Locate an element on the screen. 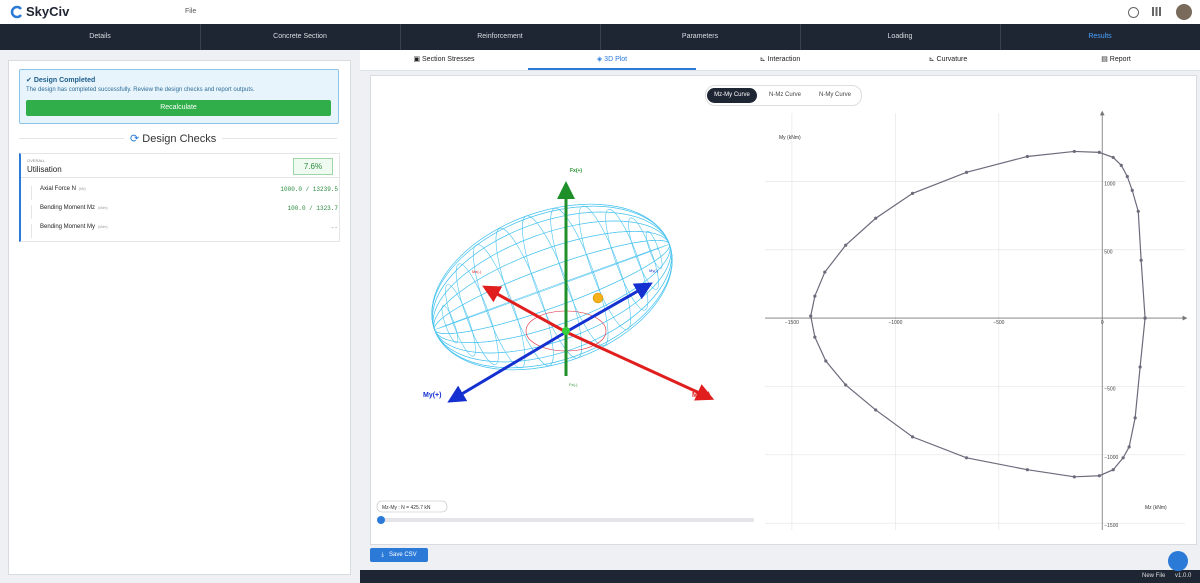  tab-label: 3D Plot is located at coordinates (616, 59).